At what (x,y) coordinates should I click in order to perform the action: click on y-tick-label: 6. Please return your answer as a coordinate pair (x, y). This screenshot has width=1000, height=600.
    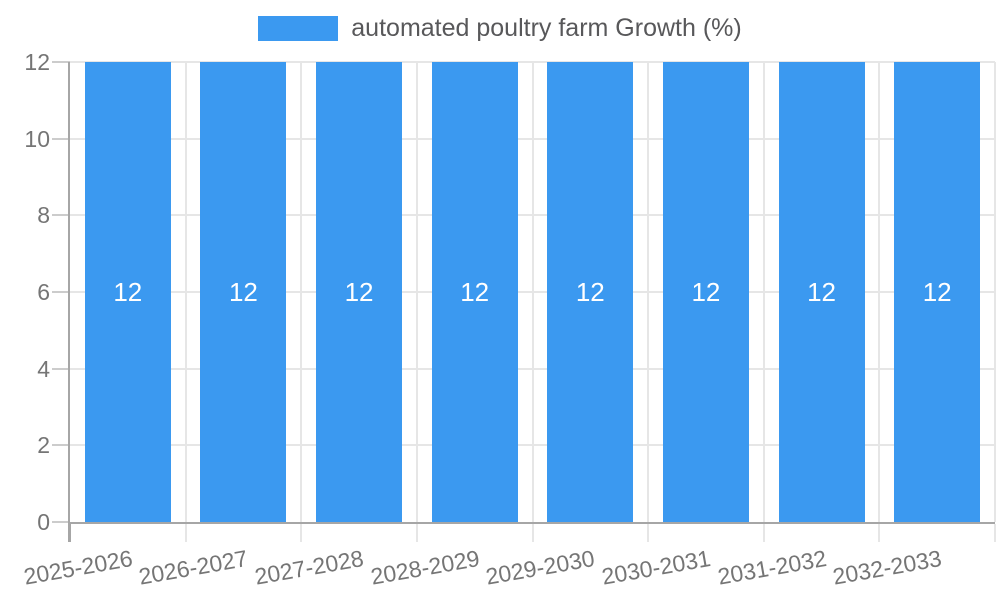
    Looking at the image, I should click on (43, 292).